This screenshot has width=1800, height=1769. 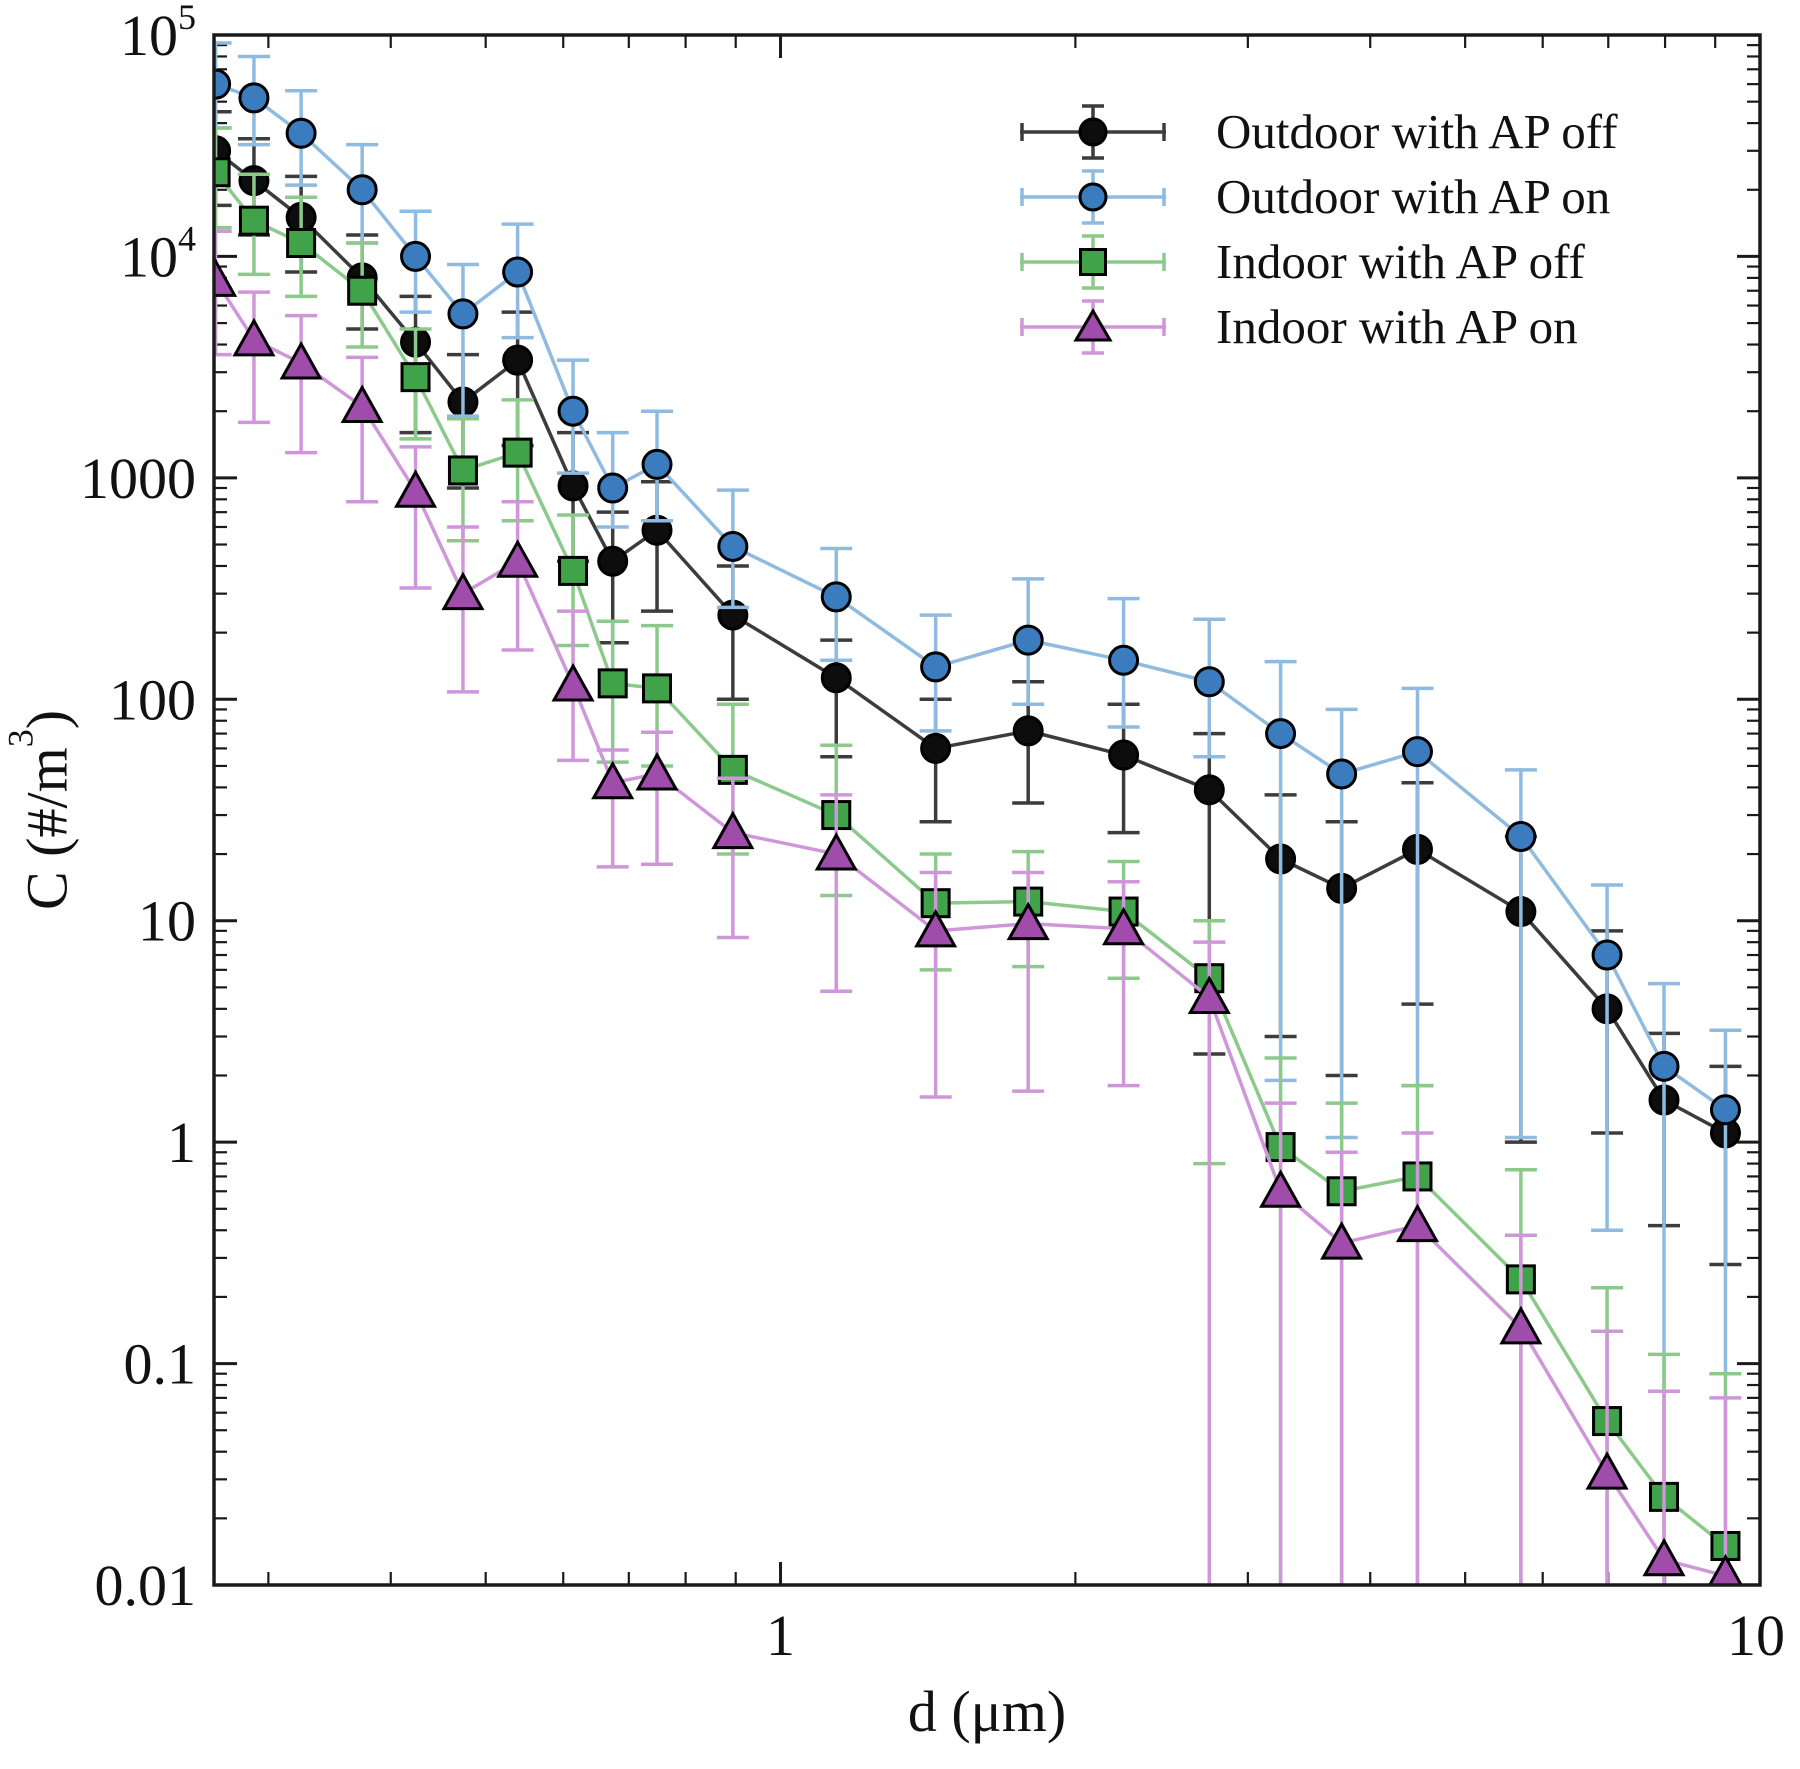 What do you see at coordinates (167, 921) in the screenshot?
I see `y-tick-label: 10` at bounding box center [167, 921].